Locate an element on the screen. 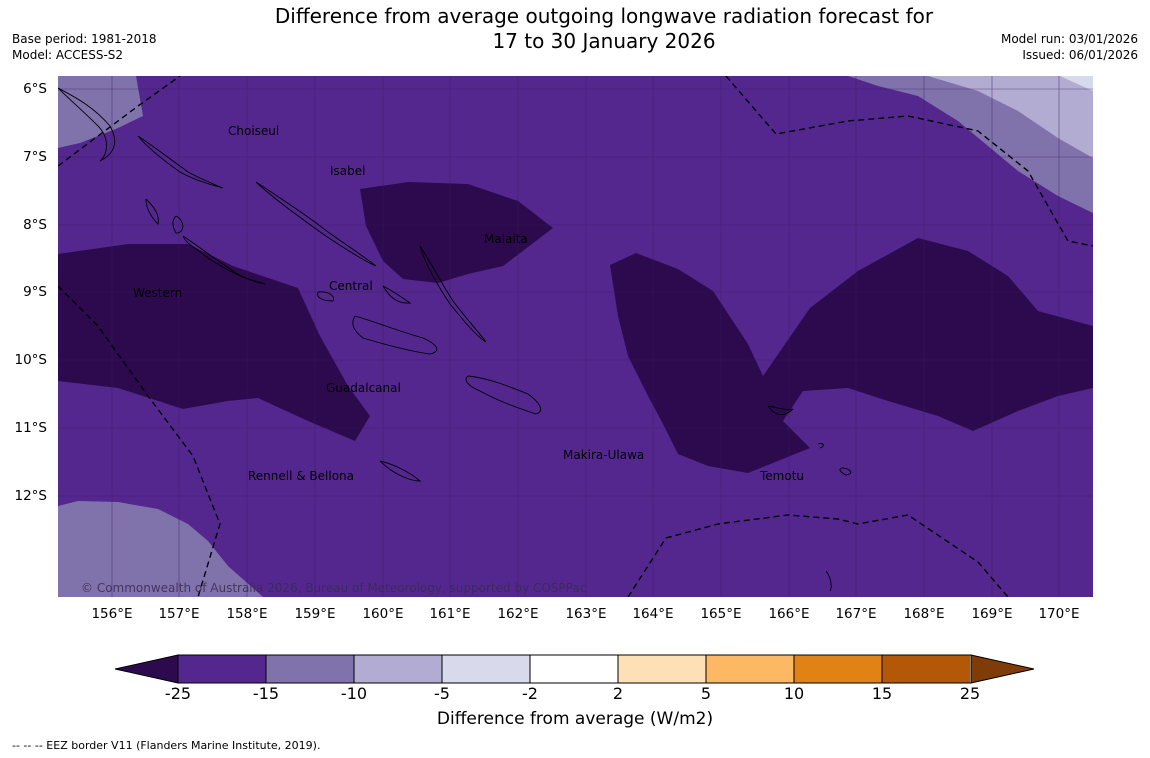 This screenshot has height=758, width=1150. colorbar is located at coordinates (574, 669).